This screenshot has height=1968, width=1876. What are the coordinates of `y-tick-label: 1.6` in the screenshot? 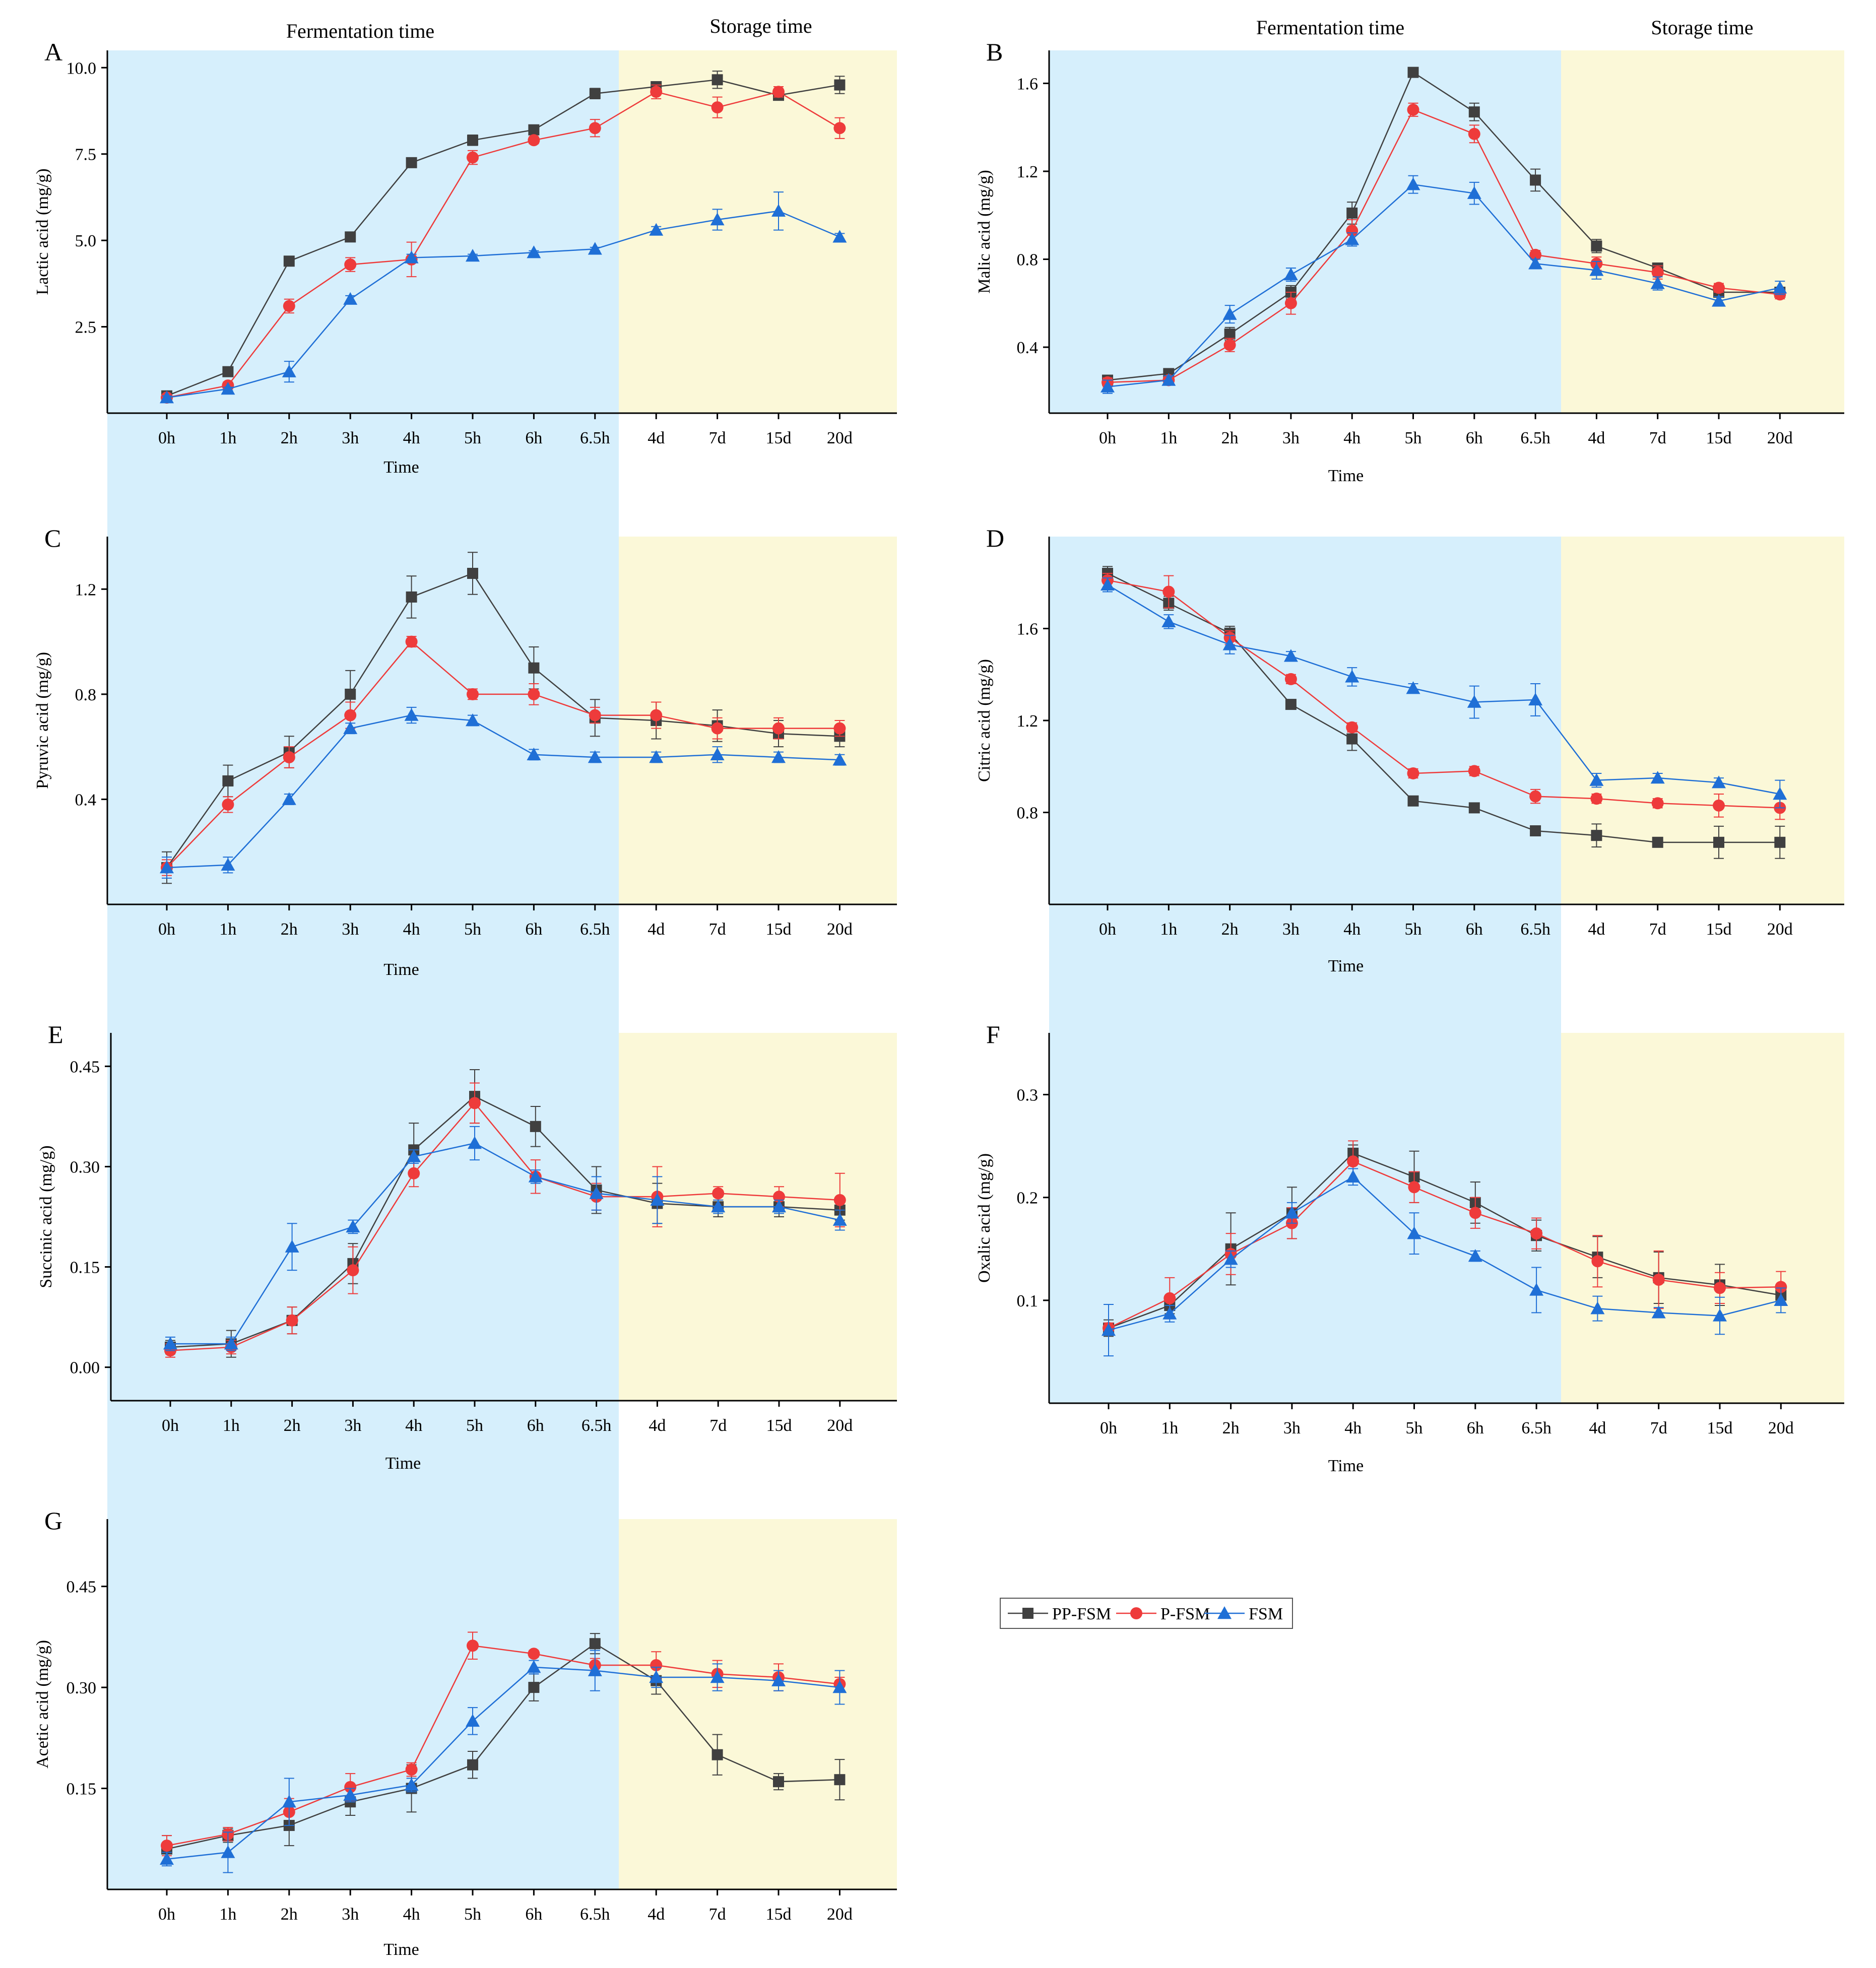 It's located at (1028, 84).